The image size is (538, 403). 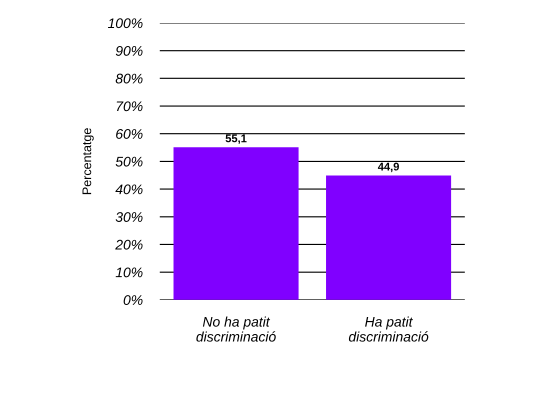 What do you see at coordinates (236, 329) in the screenshot?
I see `x-tick-label: No ha patit discriminació` at bounding box center [236, 329].